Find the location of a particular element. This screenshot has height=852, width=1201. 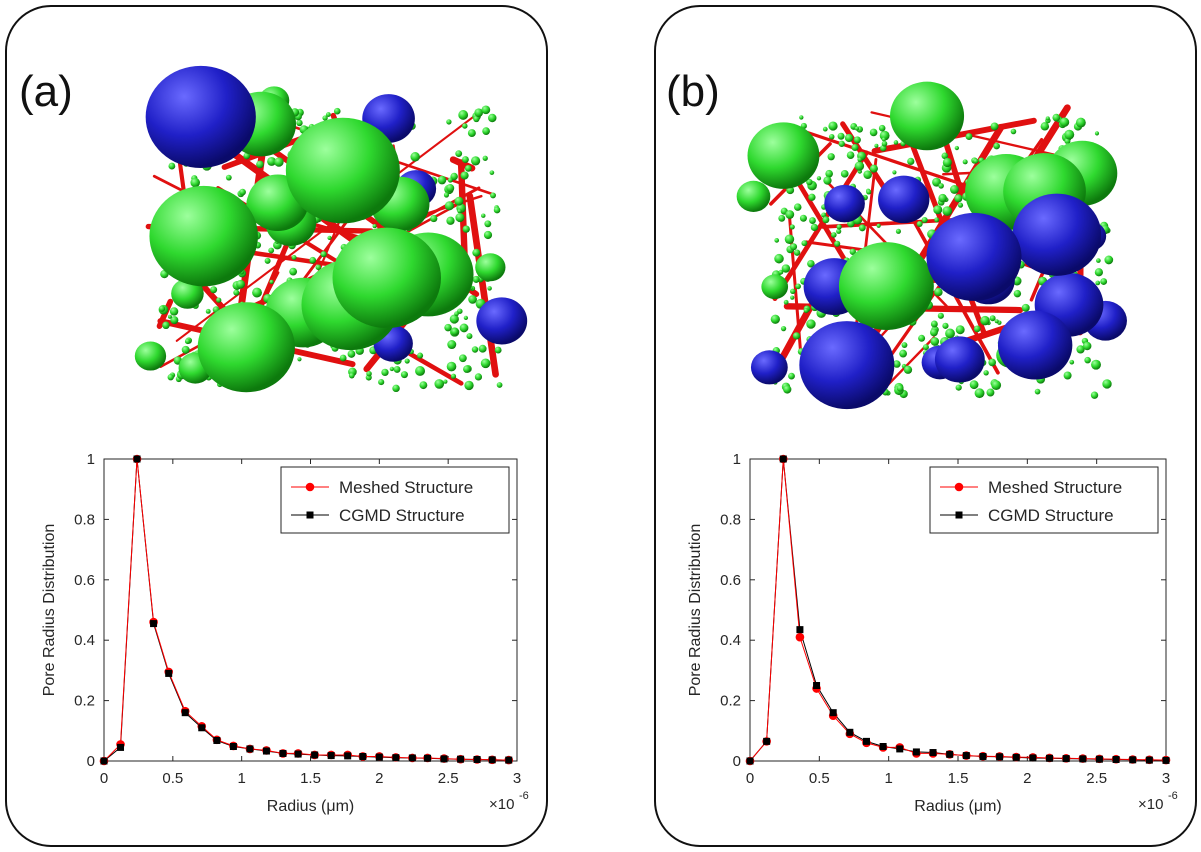

legend-label: CGMD Structure is located at coordinates (1051, 515).